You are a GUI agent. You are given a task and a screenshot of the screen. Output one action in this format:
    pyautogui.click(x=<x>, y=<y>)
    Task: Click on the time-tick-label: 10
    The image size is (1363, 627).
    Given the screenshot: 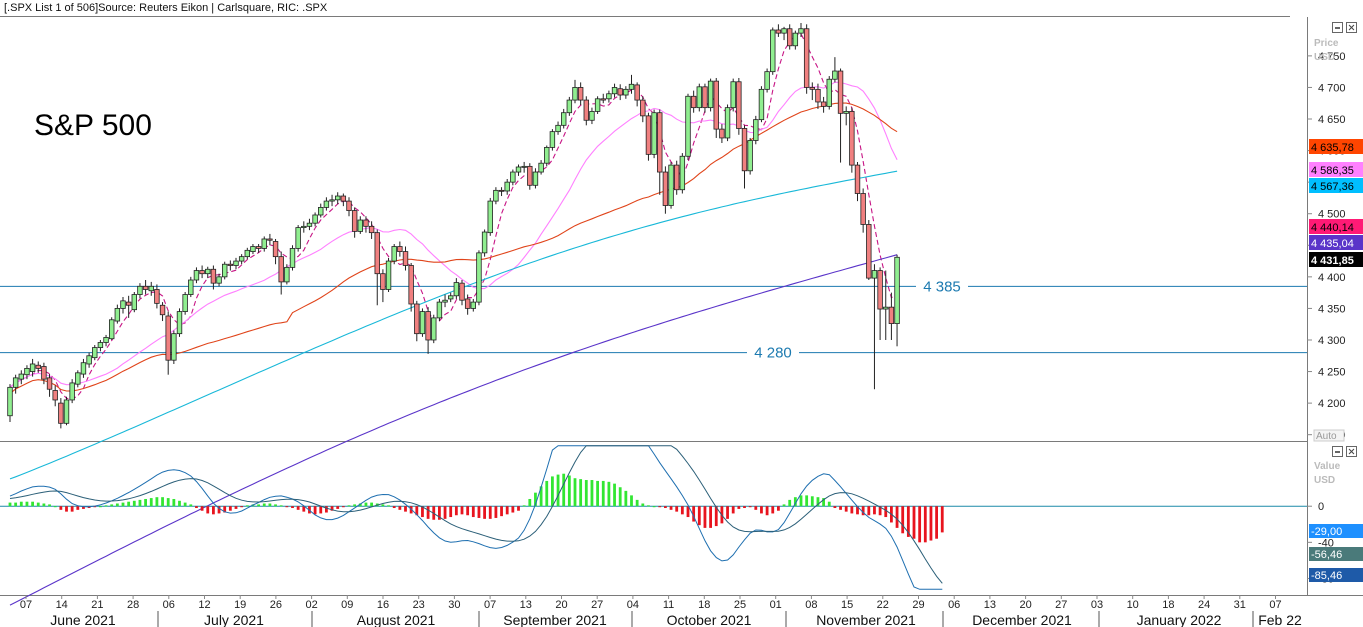 What is the action you would take?
    pyautogui.click(x=1133, y=605)
    